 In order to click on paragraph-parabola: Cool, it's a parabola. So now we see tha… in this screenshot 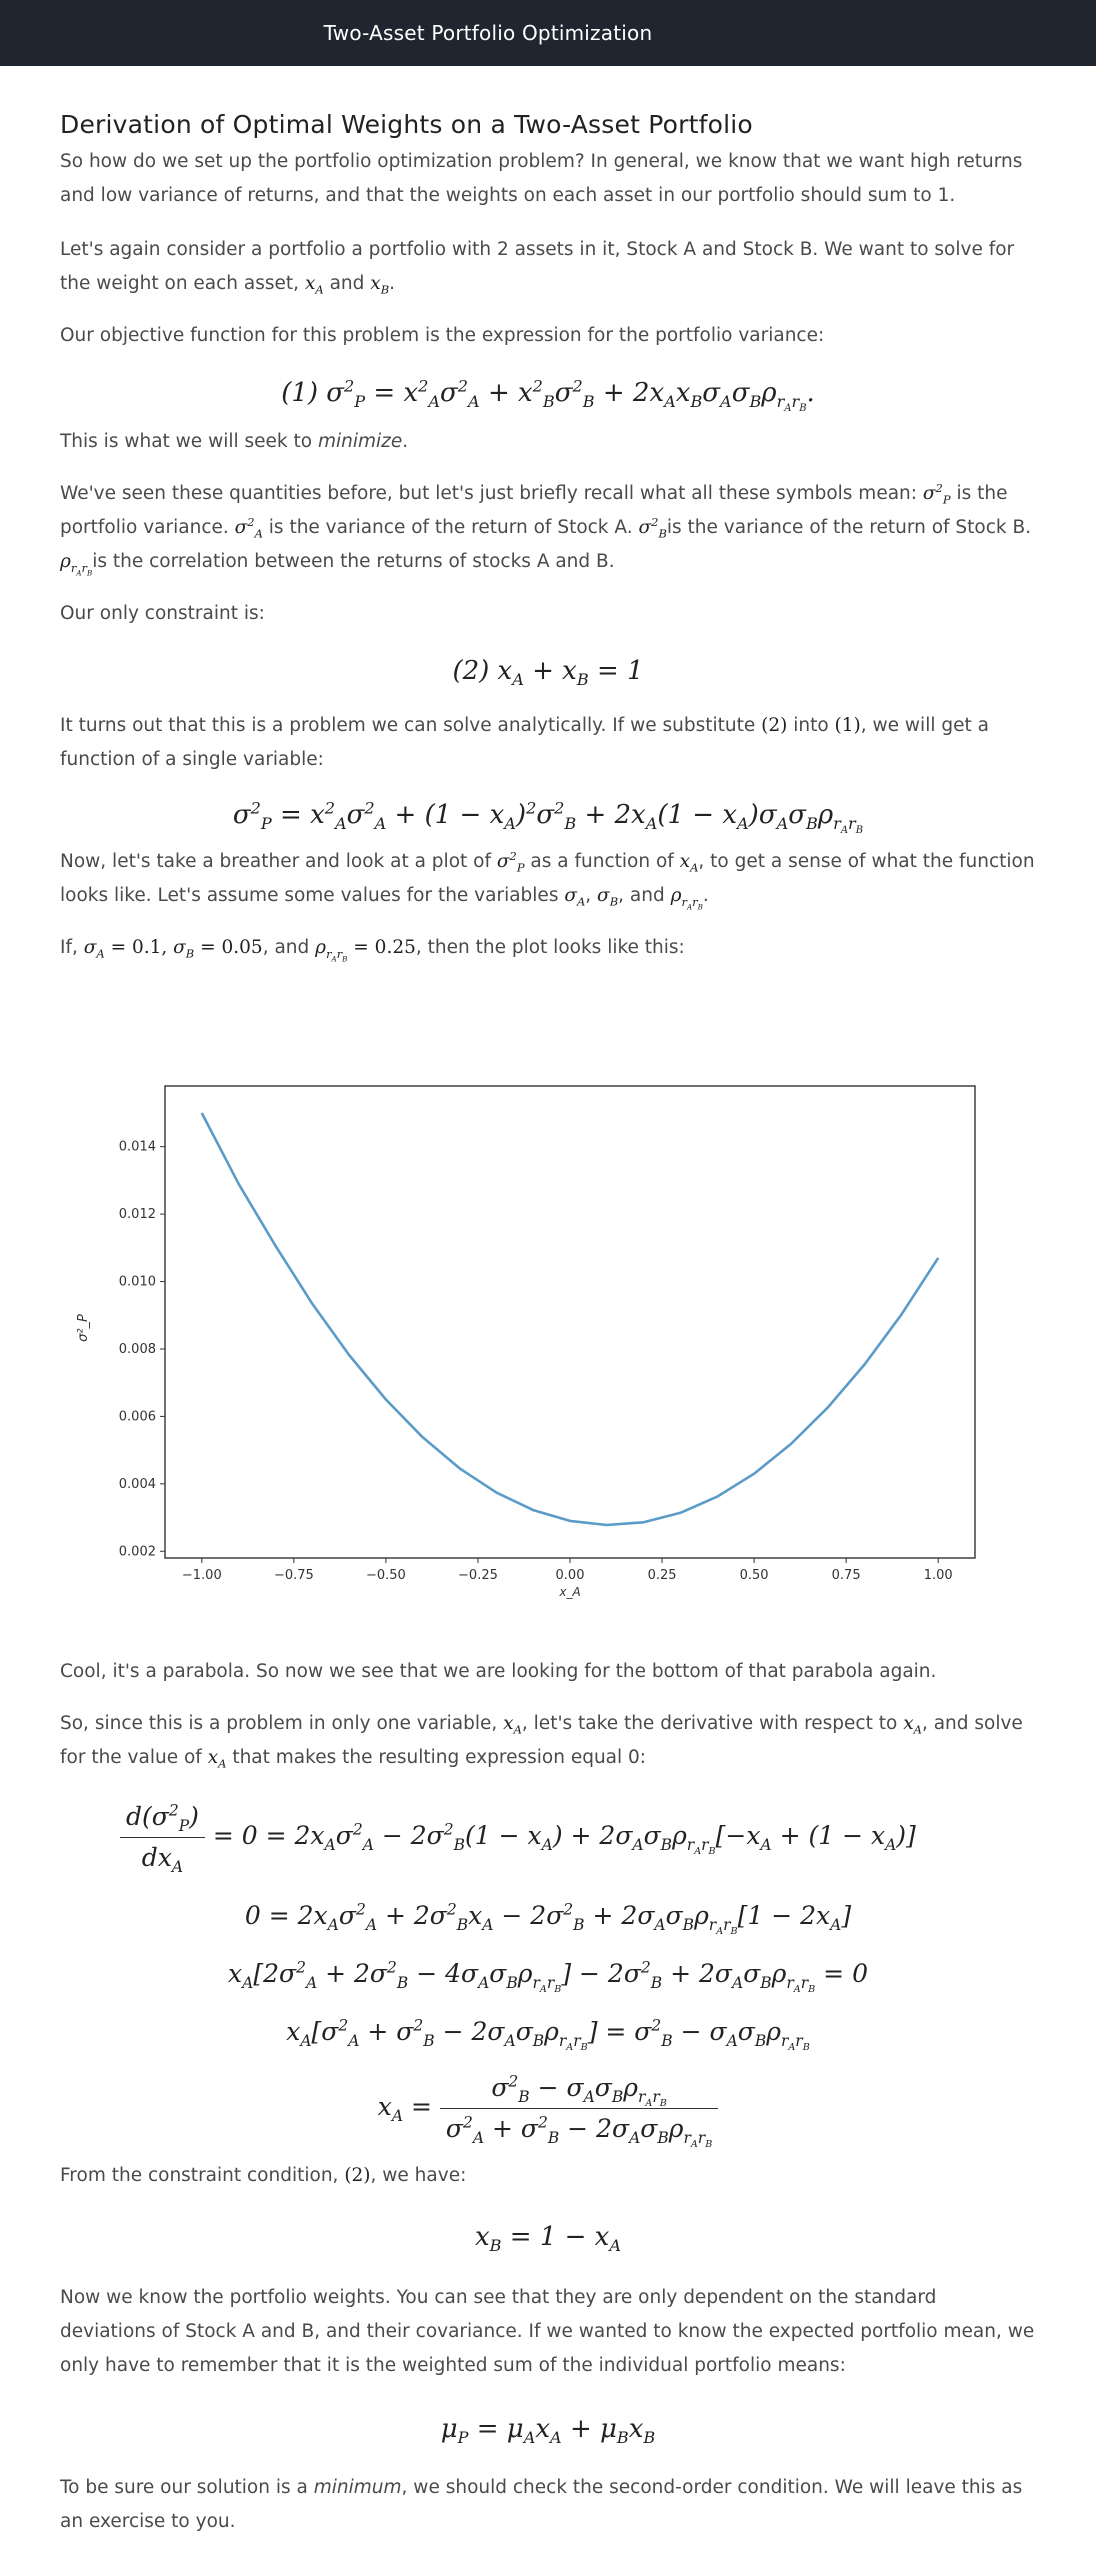, I will do `click(498, 1671)`.